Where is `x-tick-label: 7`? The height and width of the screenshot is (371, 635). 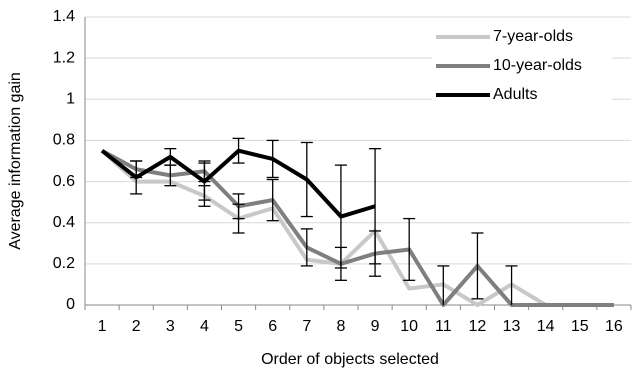 x-tick-label: 7 is located at coordinates (306, 326).